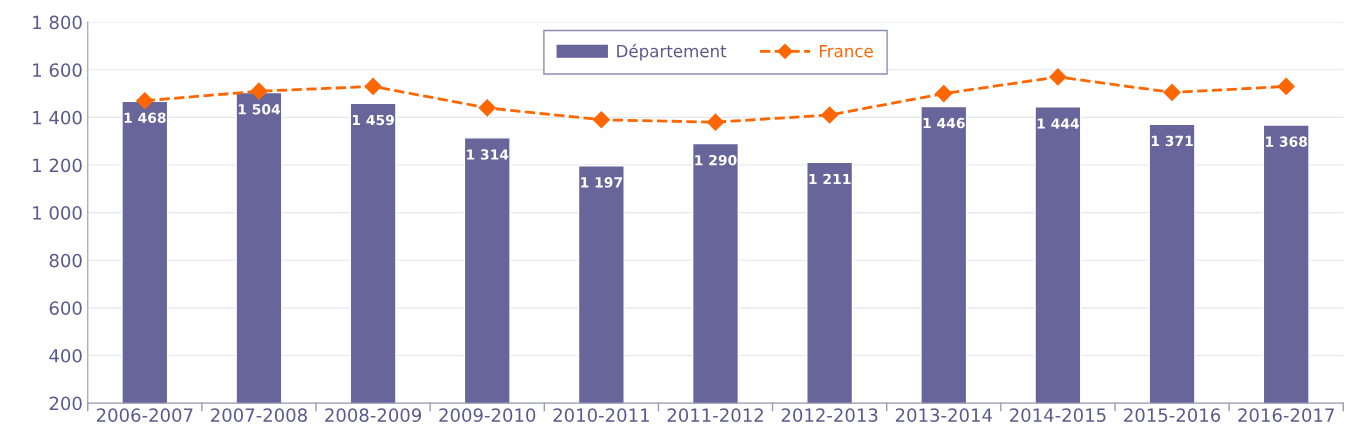 This screenshot has width=1350, height=443. I want to click on legend-label: France, so click(846, 51).